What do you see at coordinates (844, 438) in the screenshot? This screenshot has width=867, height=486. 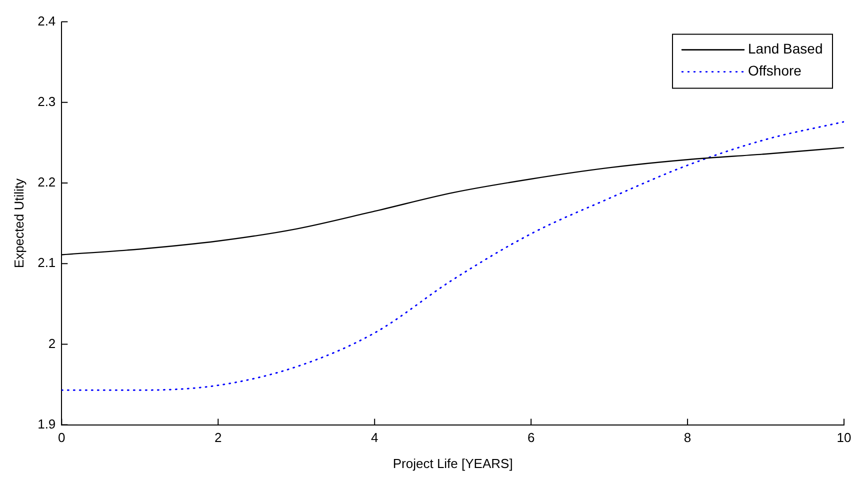 I see `x-tick-label: 10` at bounding box center [844, 438].